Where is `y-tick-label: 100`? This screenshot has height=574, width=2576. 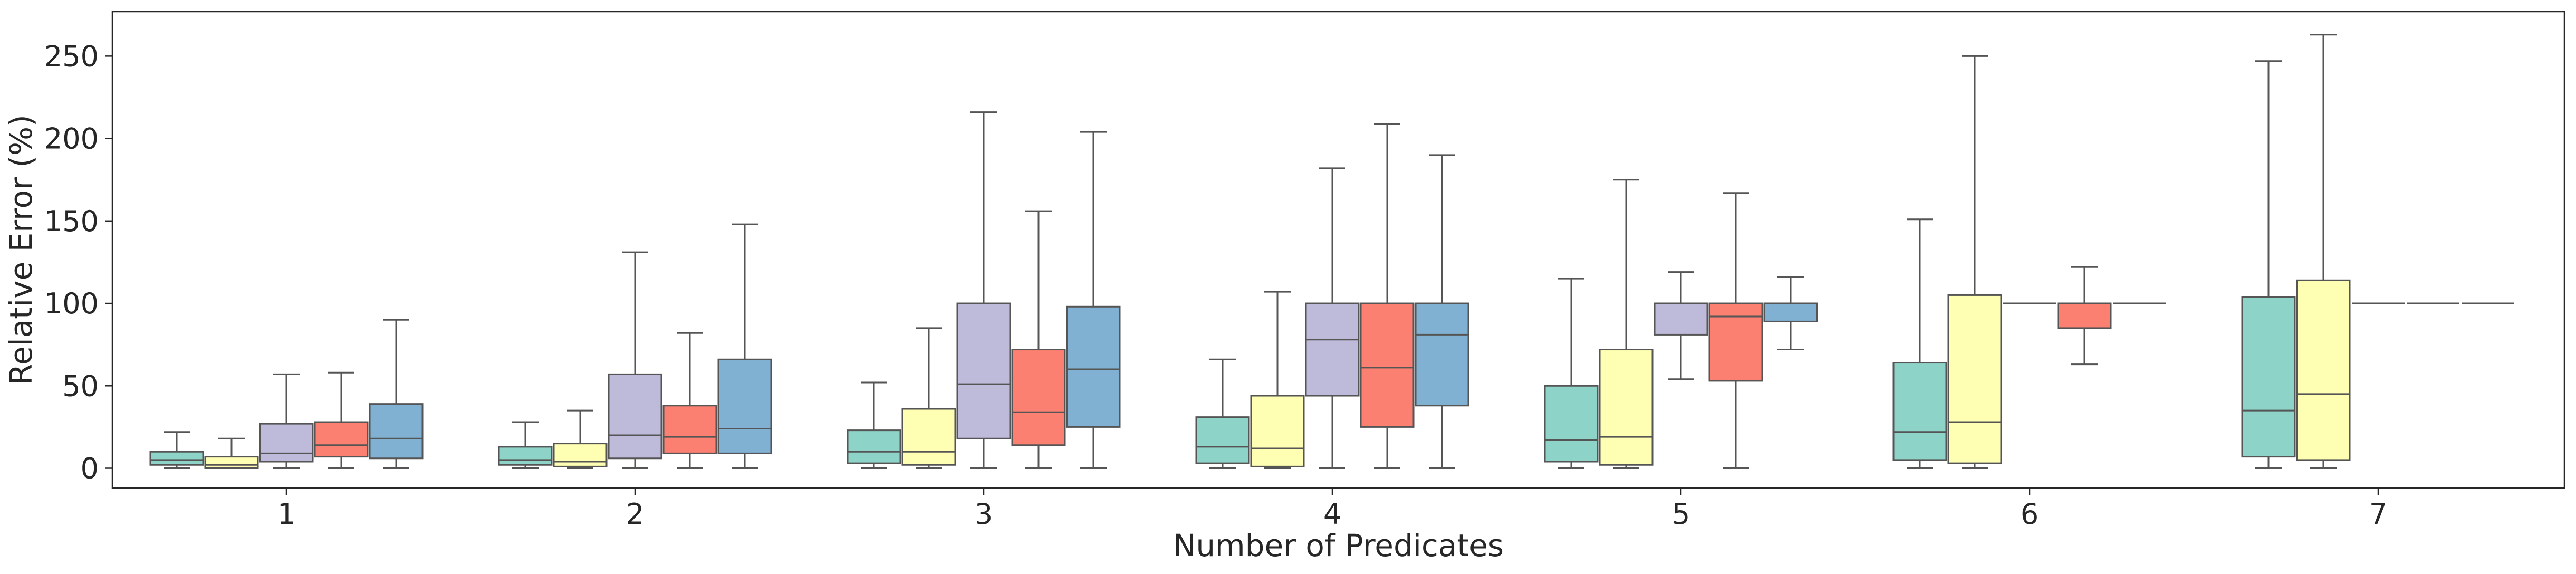 y-tick-label: 100 is located at coordinates (72, 303).